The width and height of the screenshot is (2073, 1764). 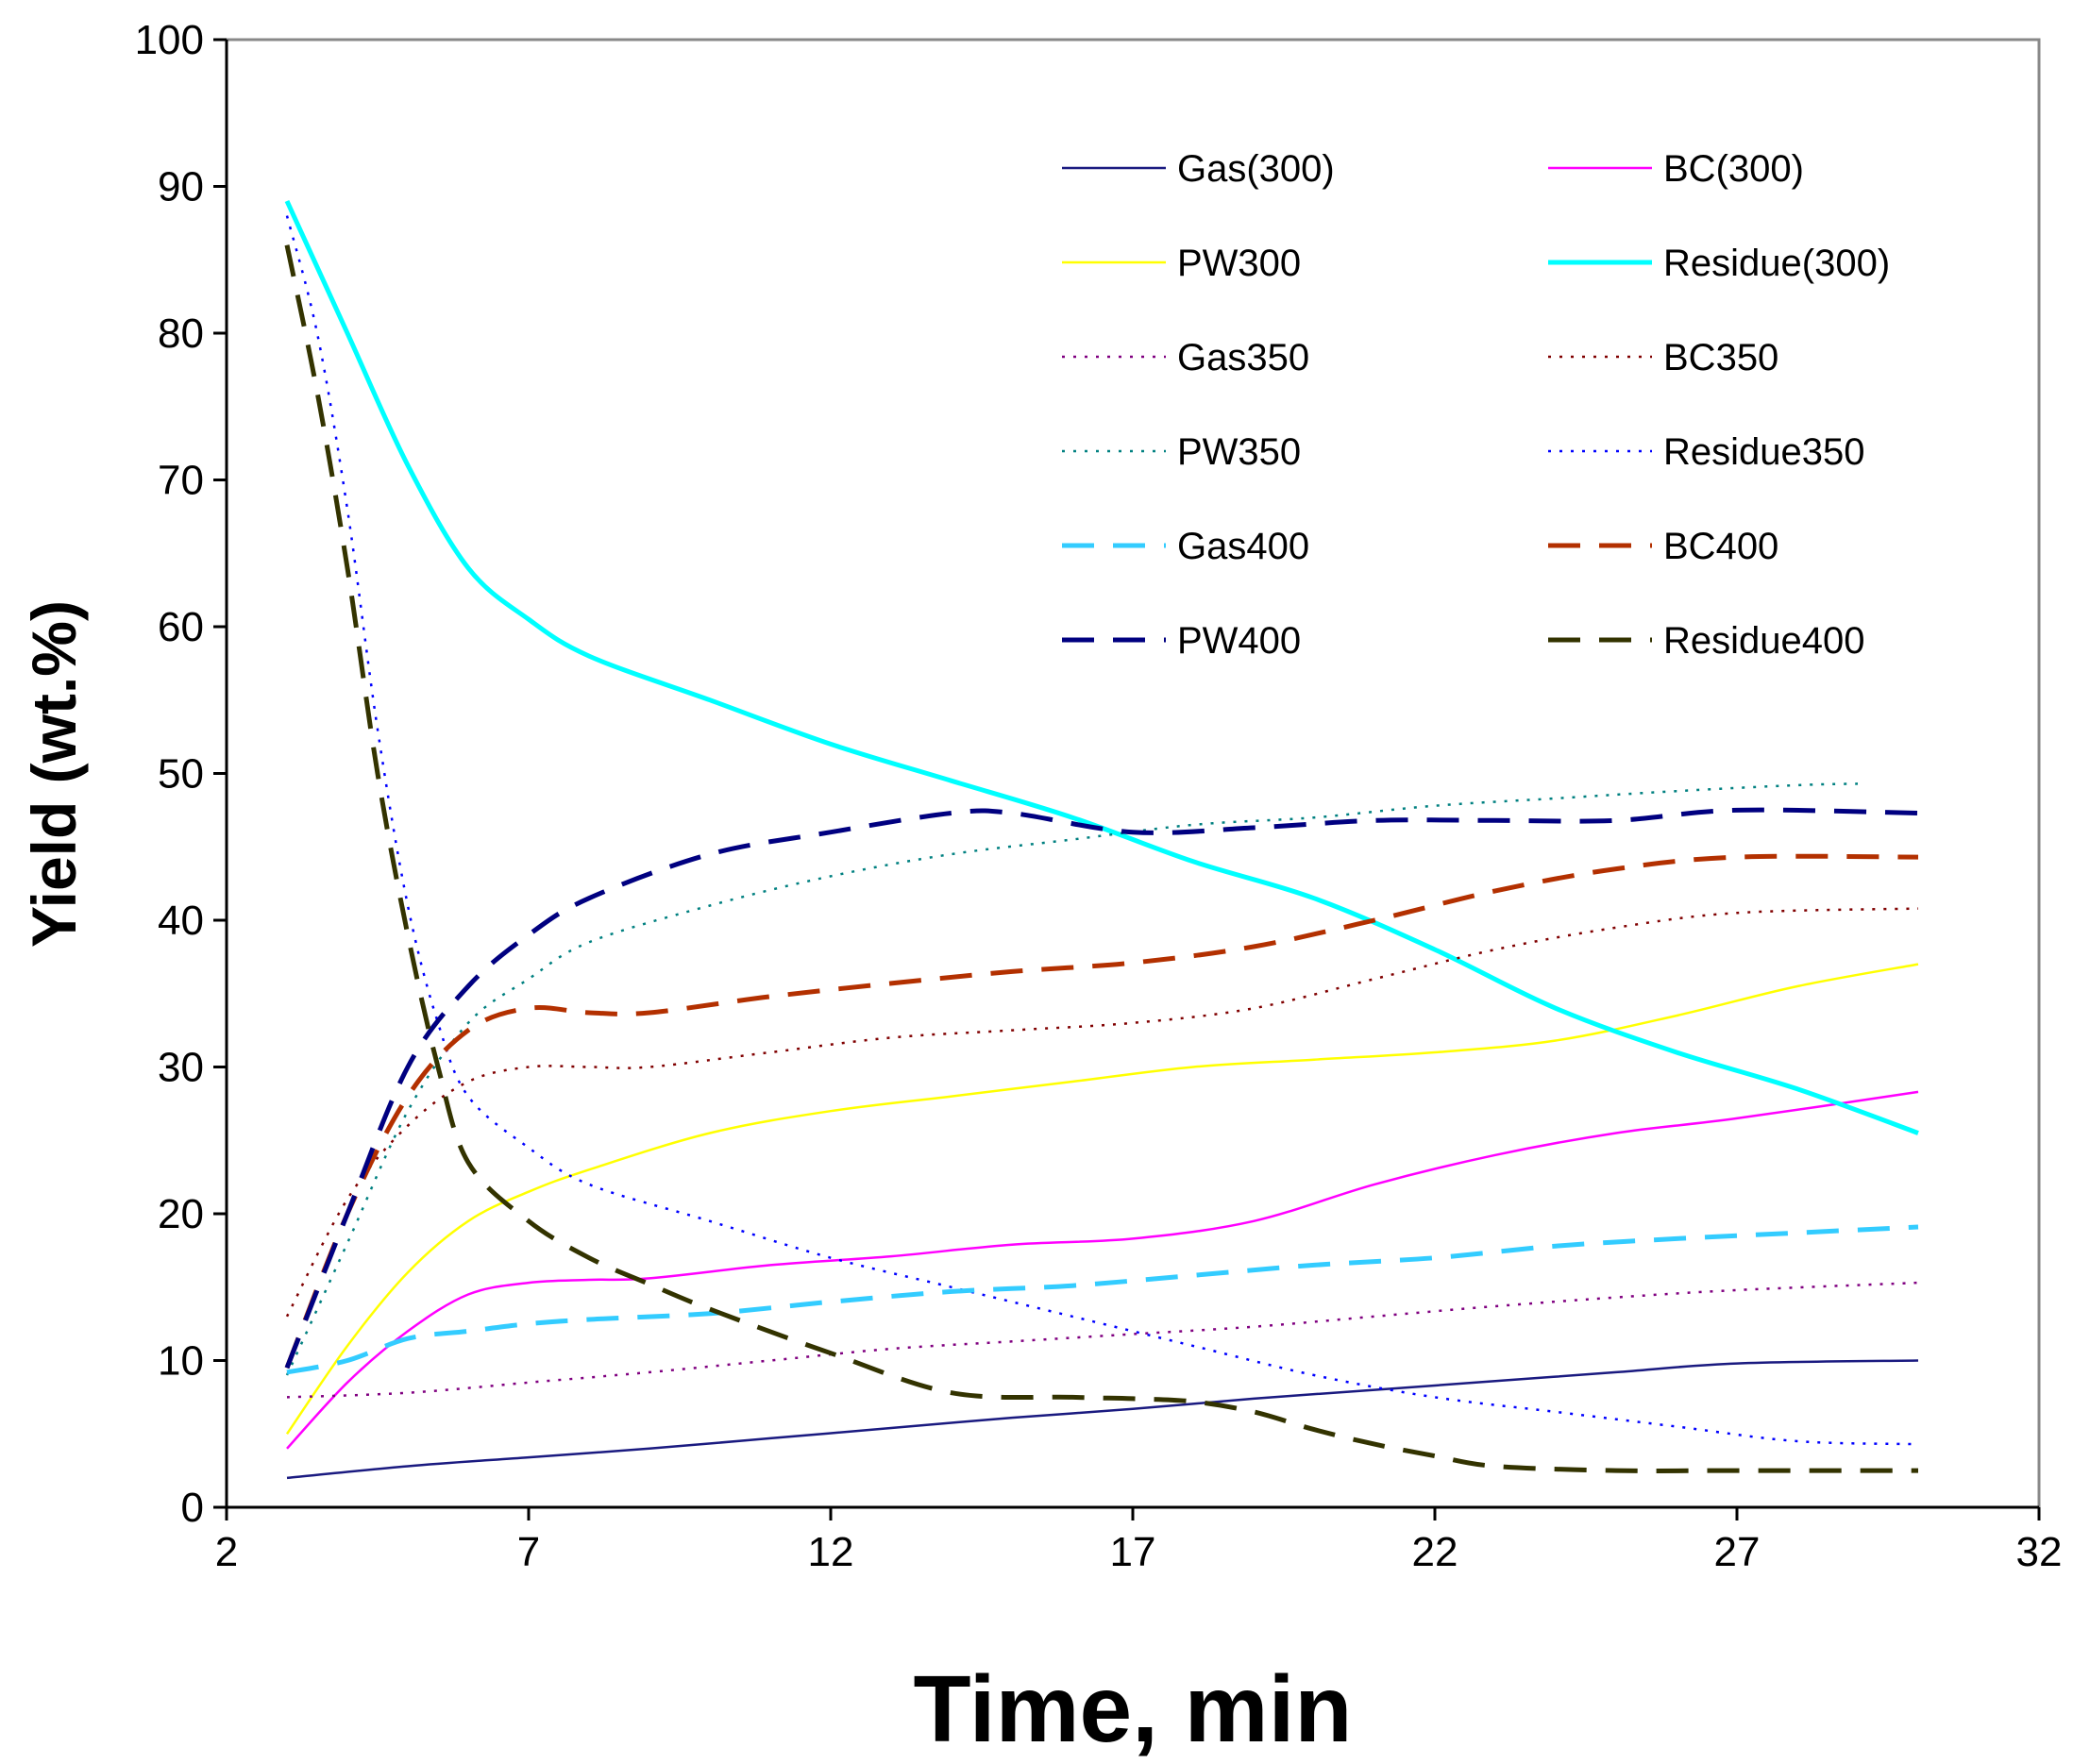 What do you see at coordinates (1239, 641) in the screenshot?
I see `legend-label-pw400: PW400` at bounding box center [1239, 641].